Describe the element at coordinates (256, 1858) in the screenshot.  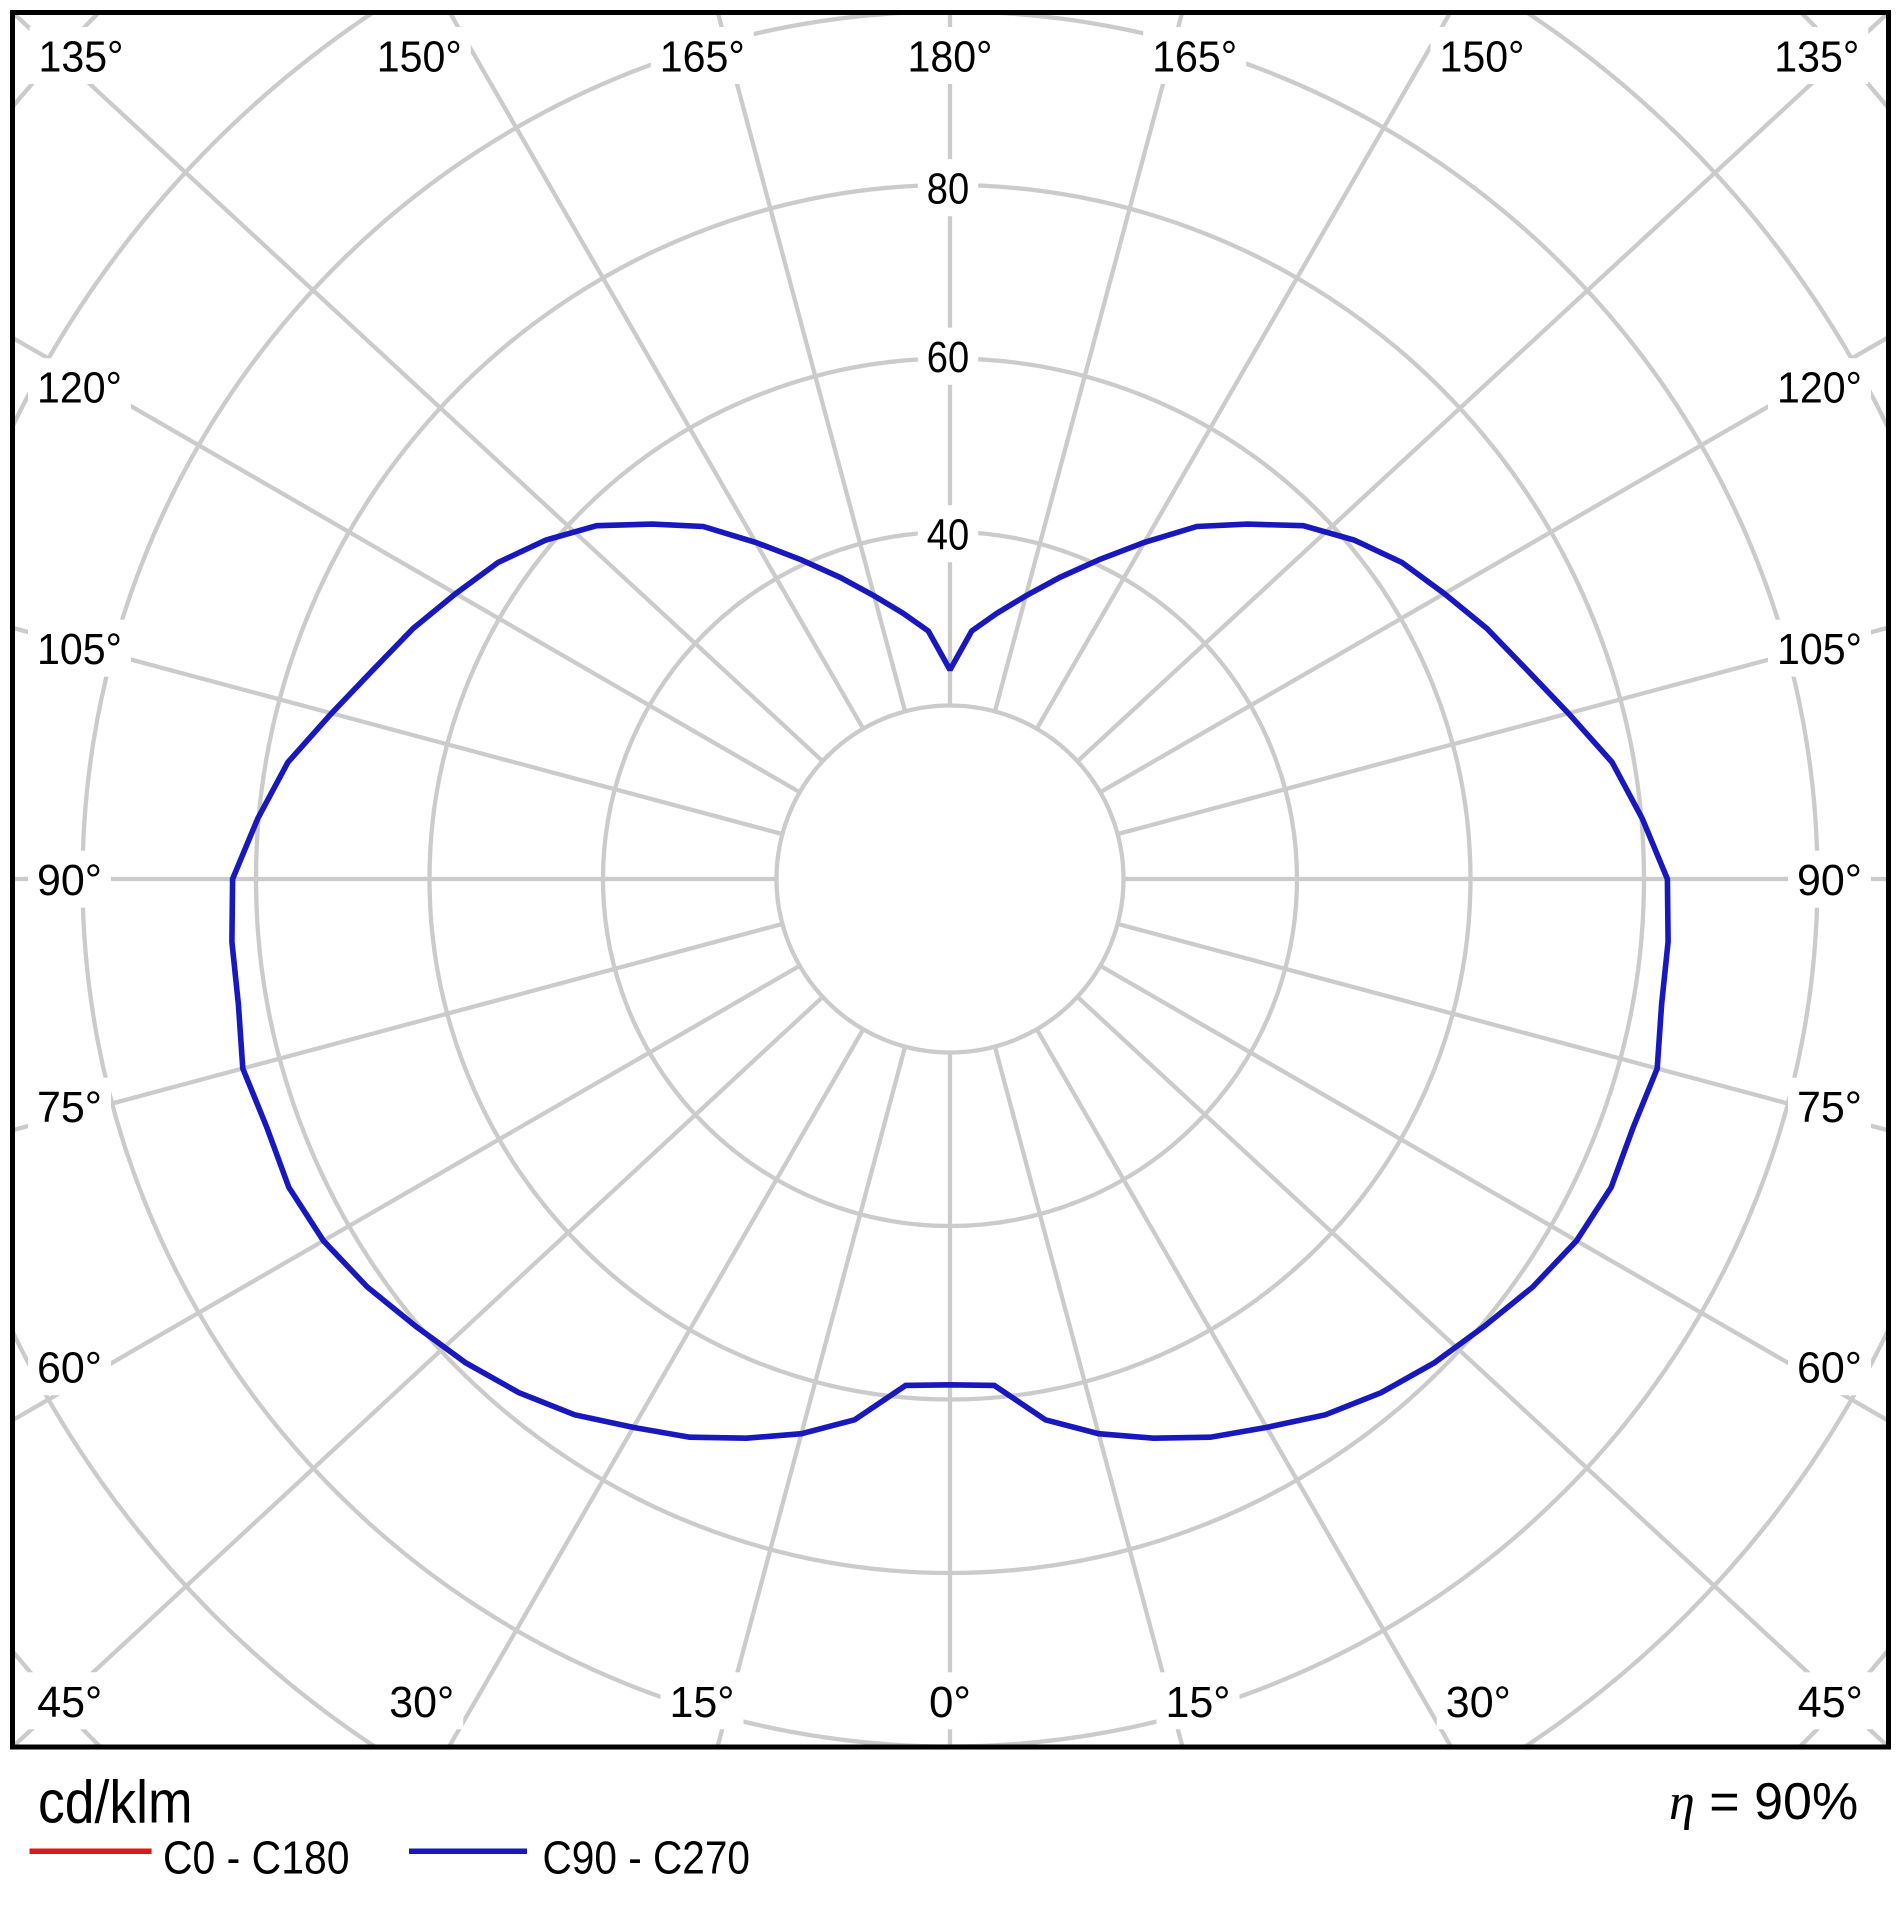
I see `svg-text: C0 - C180` at that location.